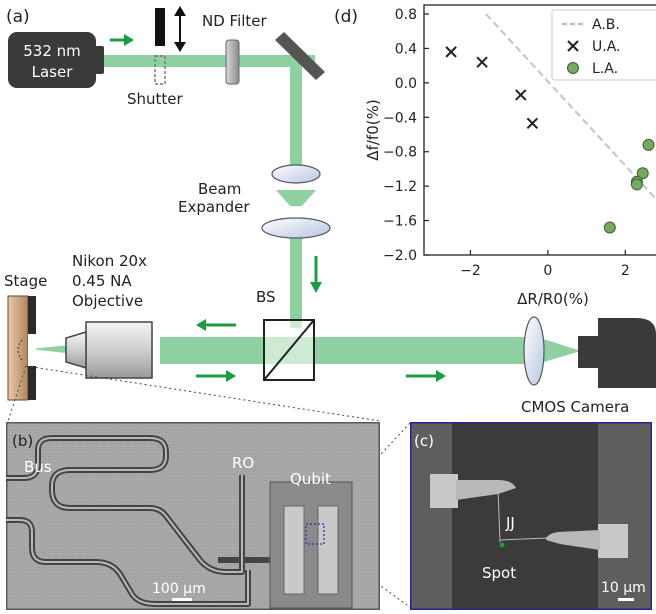 This screenshot has height=614, width=656. I want to click on shutter, so click(160, 46).